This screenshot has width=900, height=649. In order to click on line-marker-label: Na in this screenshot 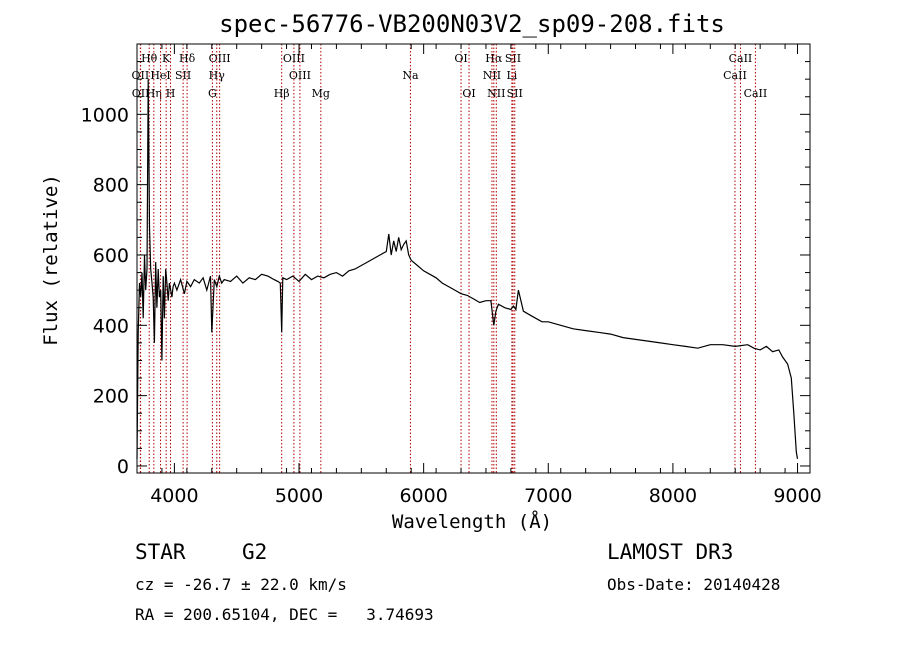, I will do `click(410, 75)`.